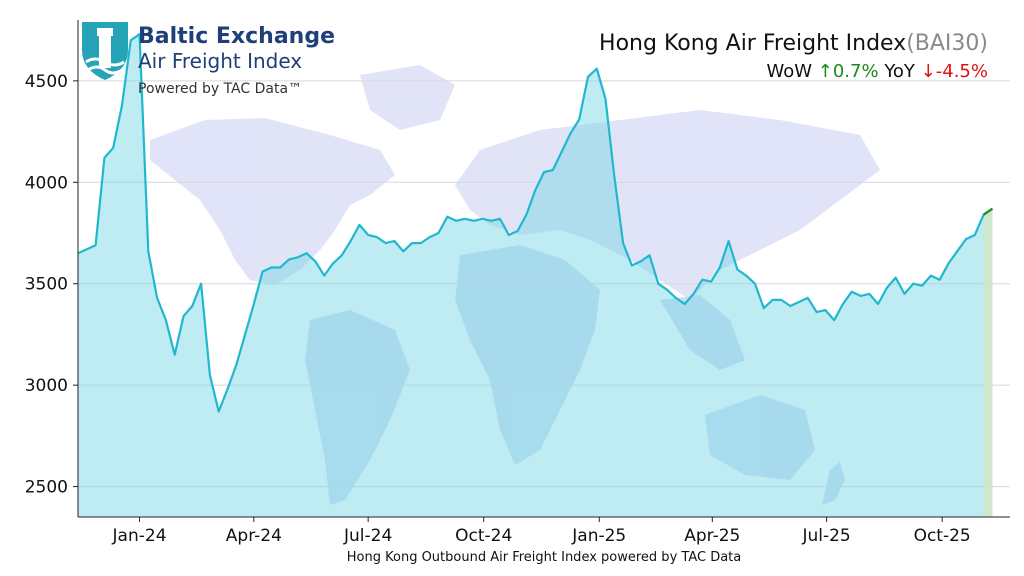 The image size is (1024, 576). Describe the element at coordinates (46, 183) in the screenshot. I see `y-tick-label: 4000` at that location.